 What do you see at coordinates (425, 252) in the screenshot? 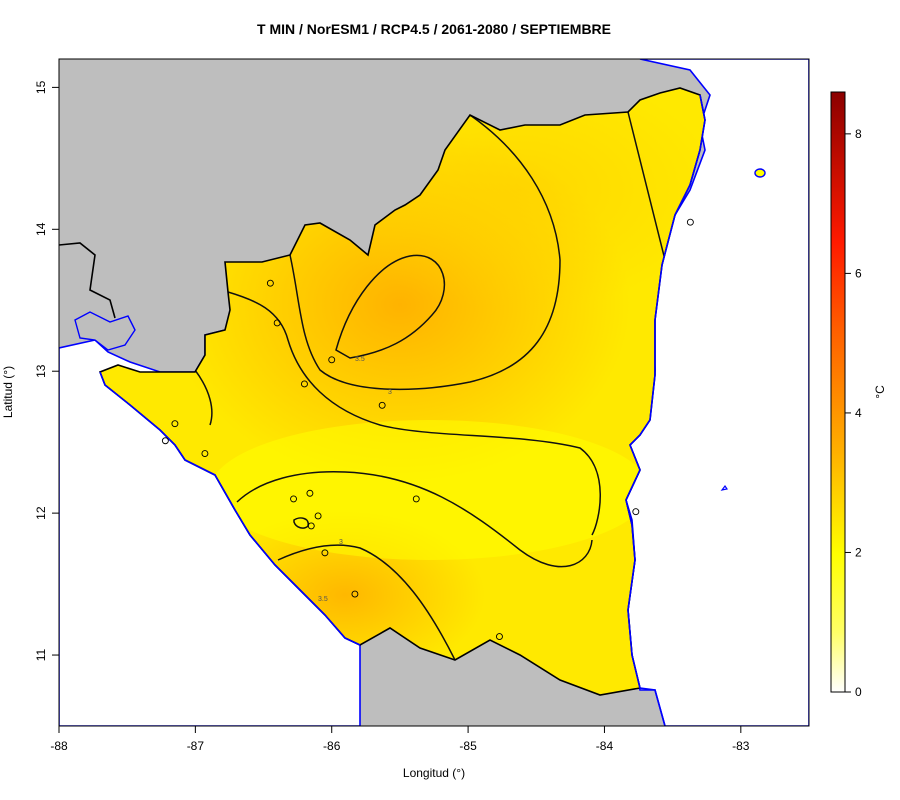
I see `contour-line-3-north` at bounding box center [425, 252].